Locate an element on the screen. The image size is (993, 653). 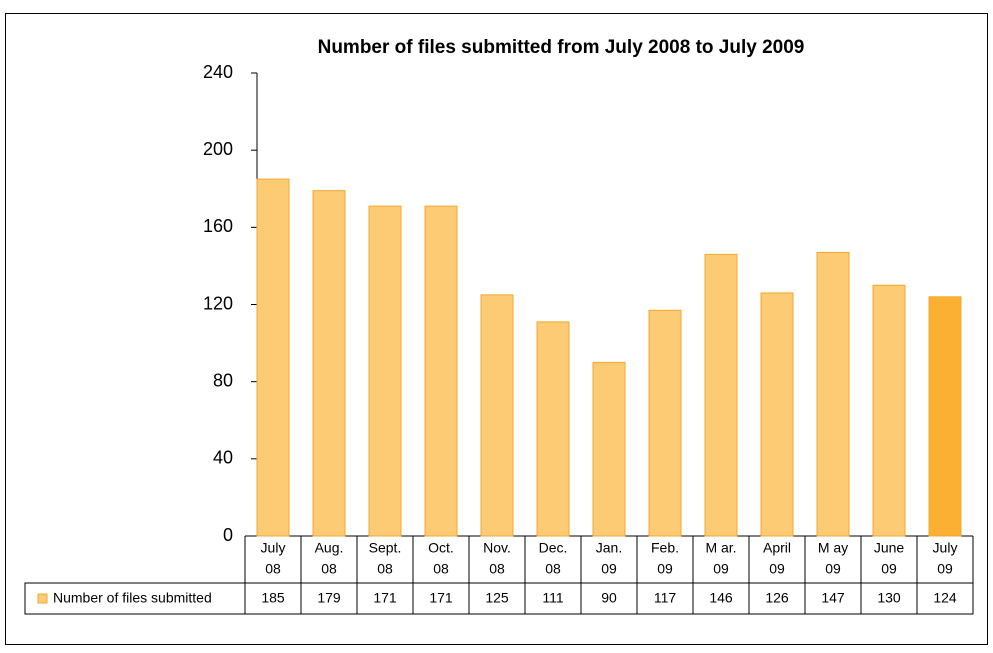
x-tick-label: Aug. is located at coordinates (329, 548).